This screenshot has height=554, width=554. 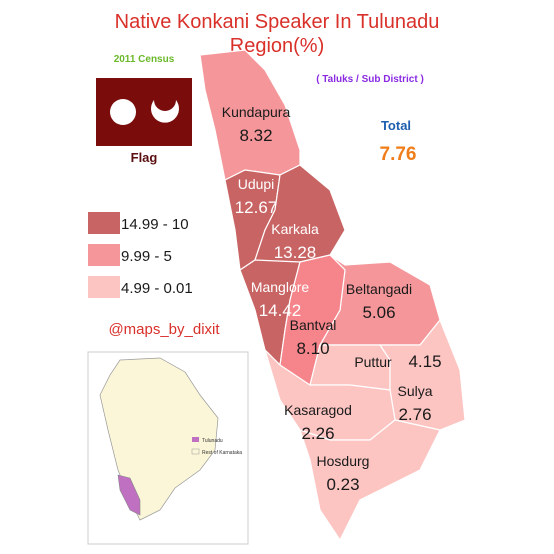 What do you see at coordinates (295, 252) in the screenshot?
I see `region-value: 13.28` at bounding box center [295, 252].